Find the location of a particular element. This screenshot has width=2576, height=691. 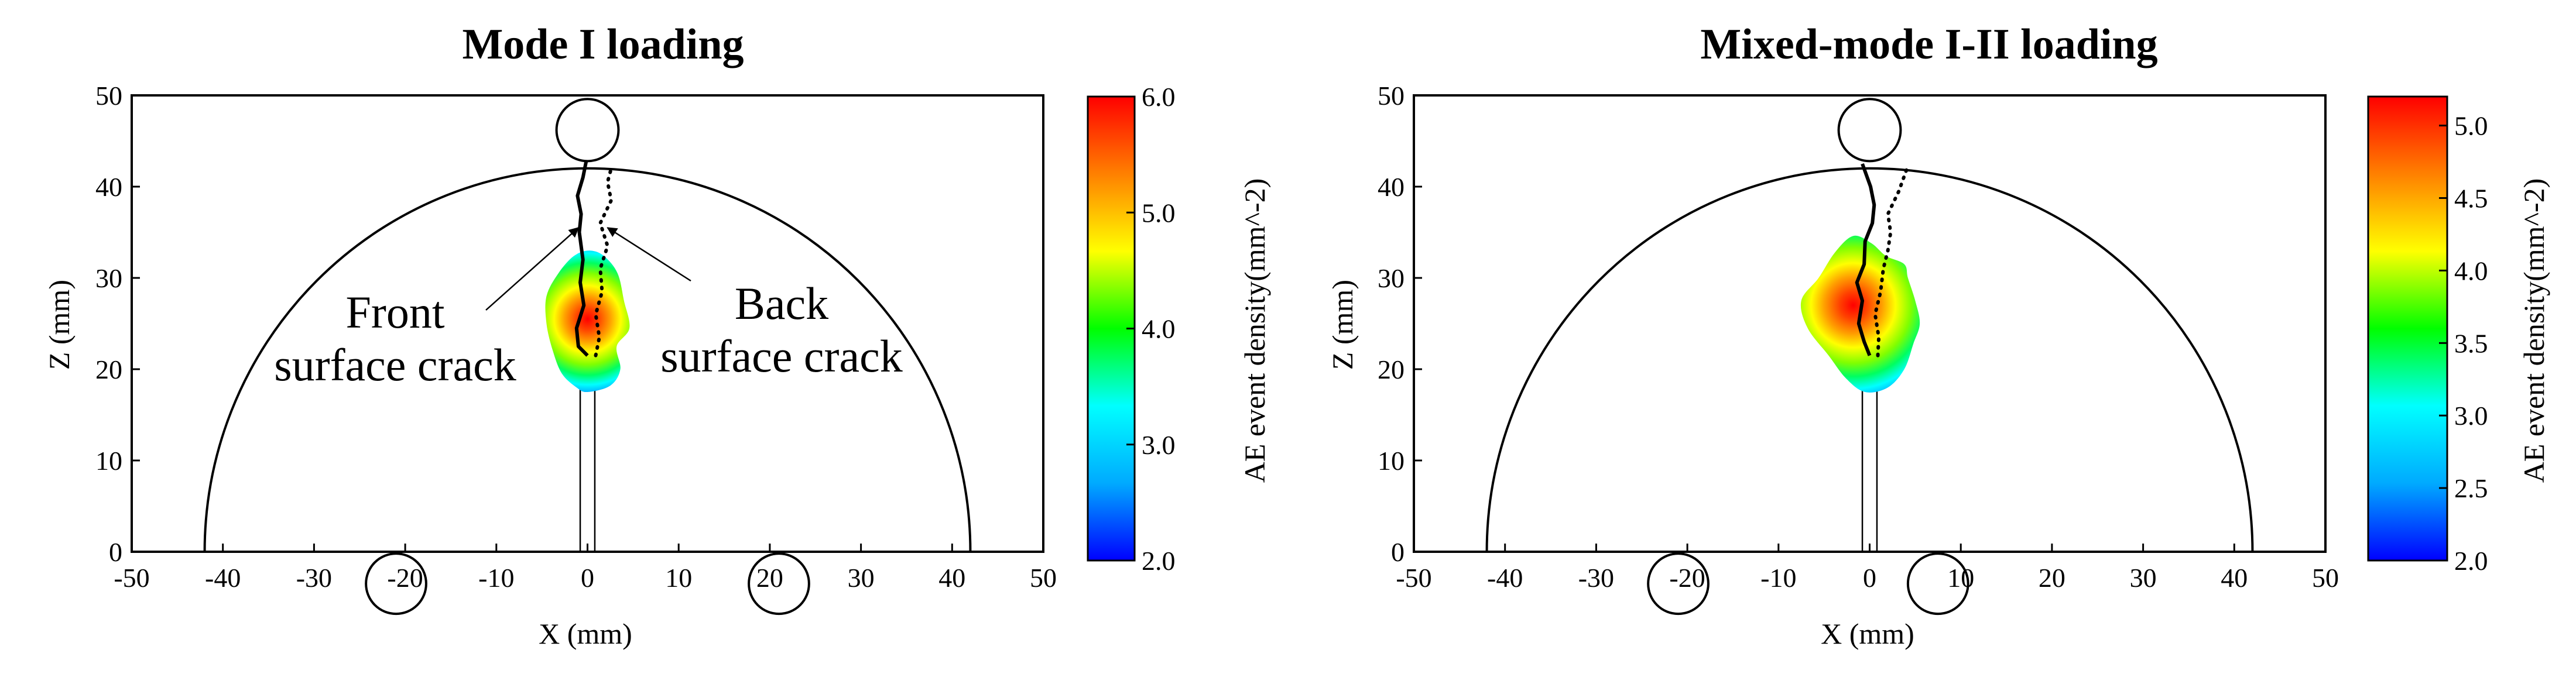

colorbar-tick-label: 4.5 is located at coordinates (2471, 198).